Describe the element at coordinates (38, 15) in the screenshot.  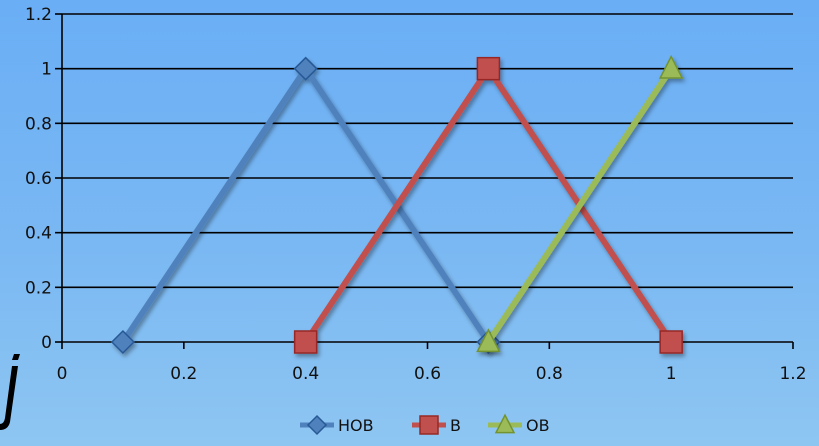
I see `y-tick-label-6: 1.2` at that location.